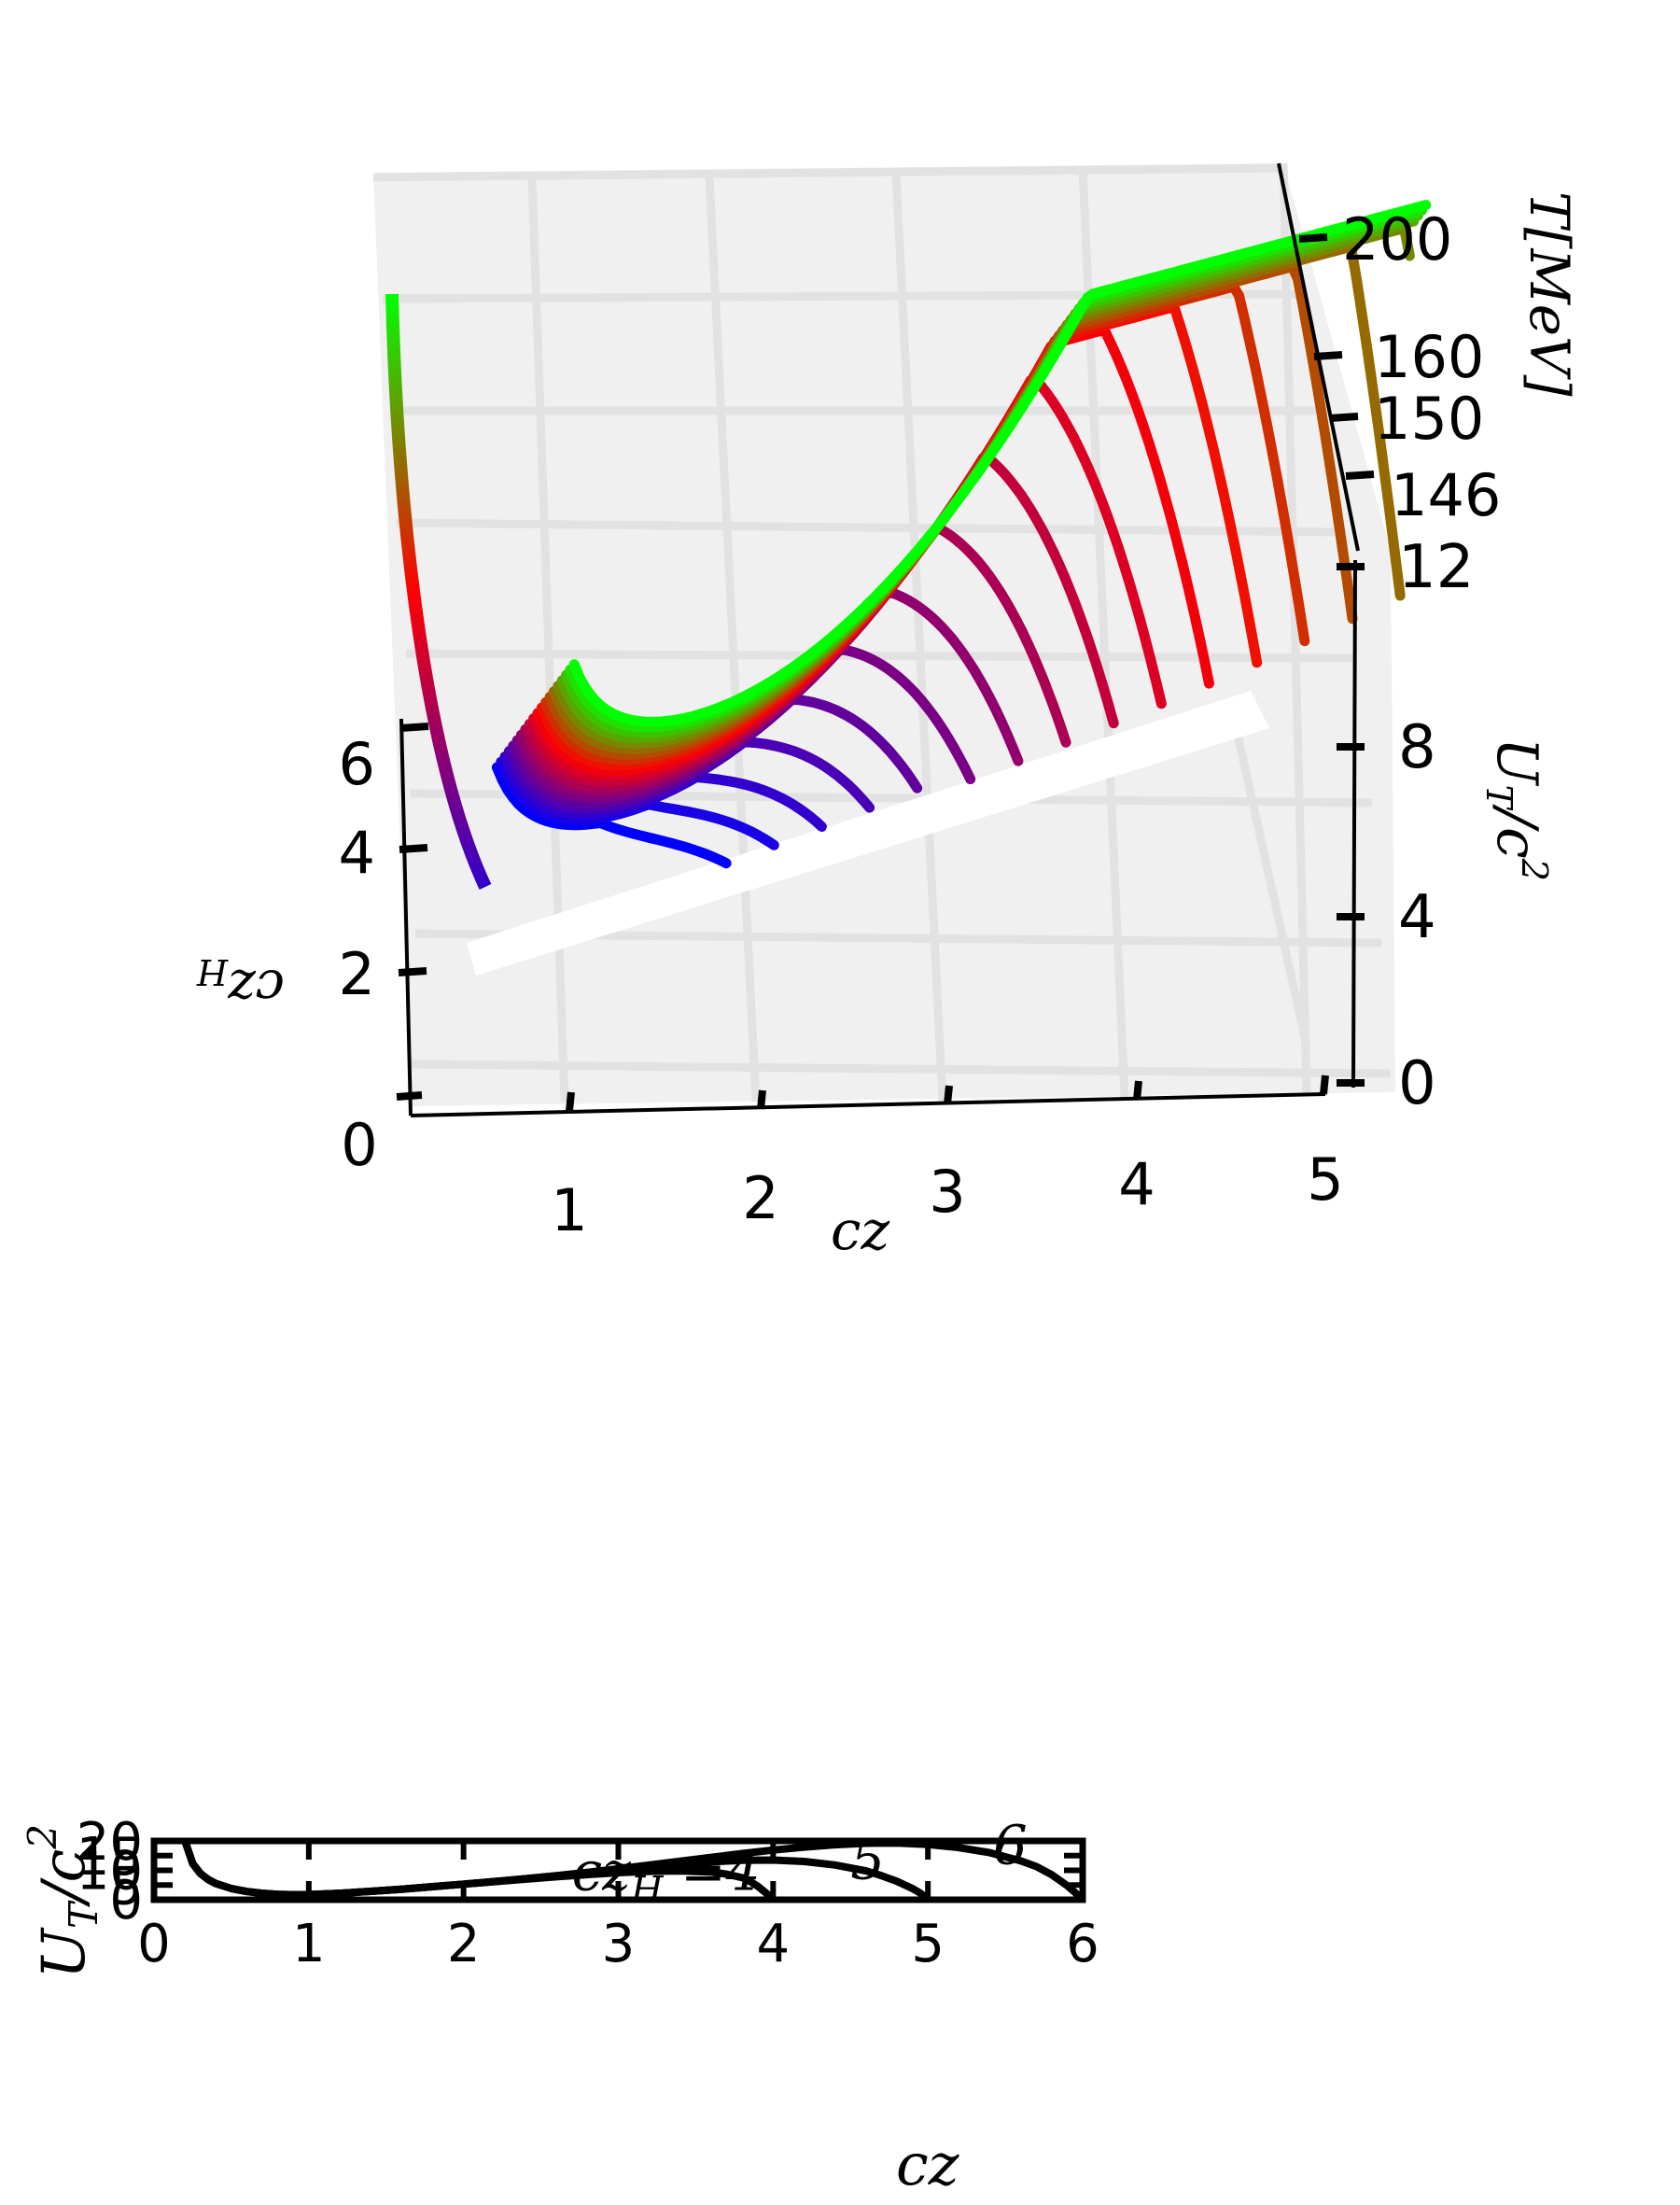 This screenshot has height=2205, width=1680. I want to click on y-tick-label: 20, so click(110, 1843).